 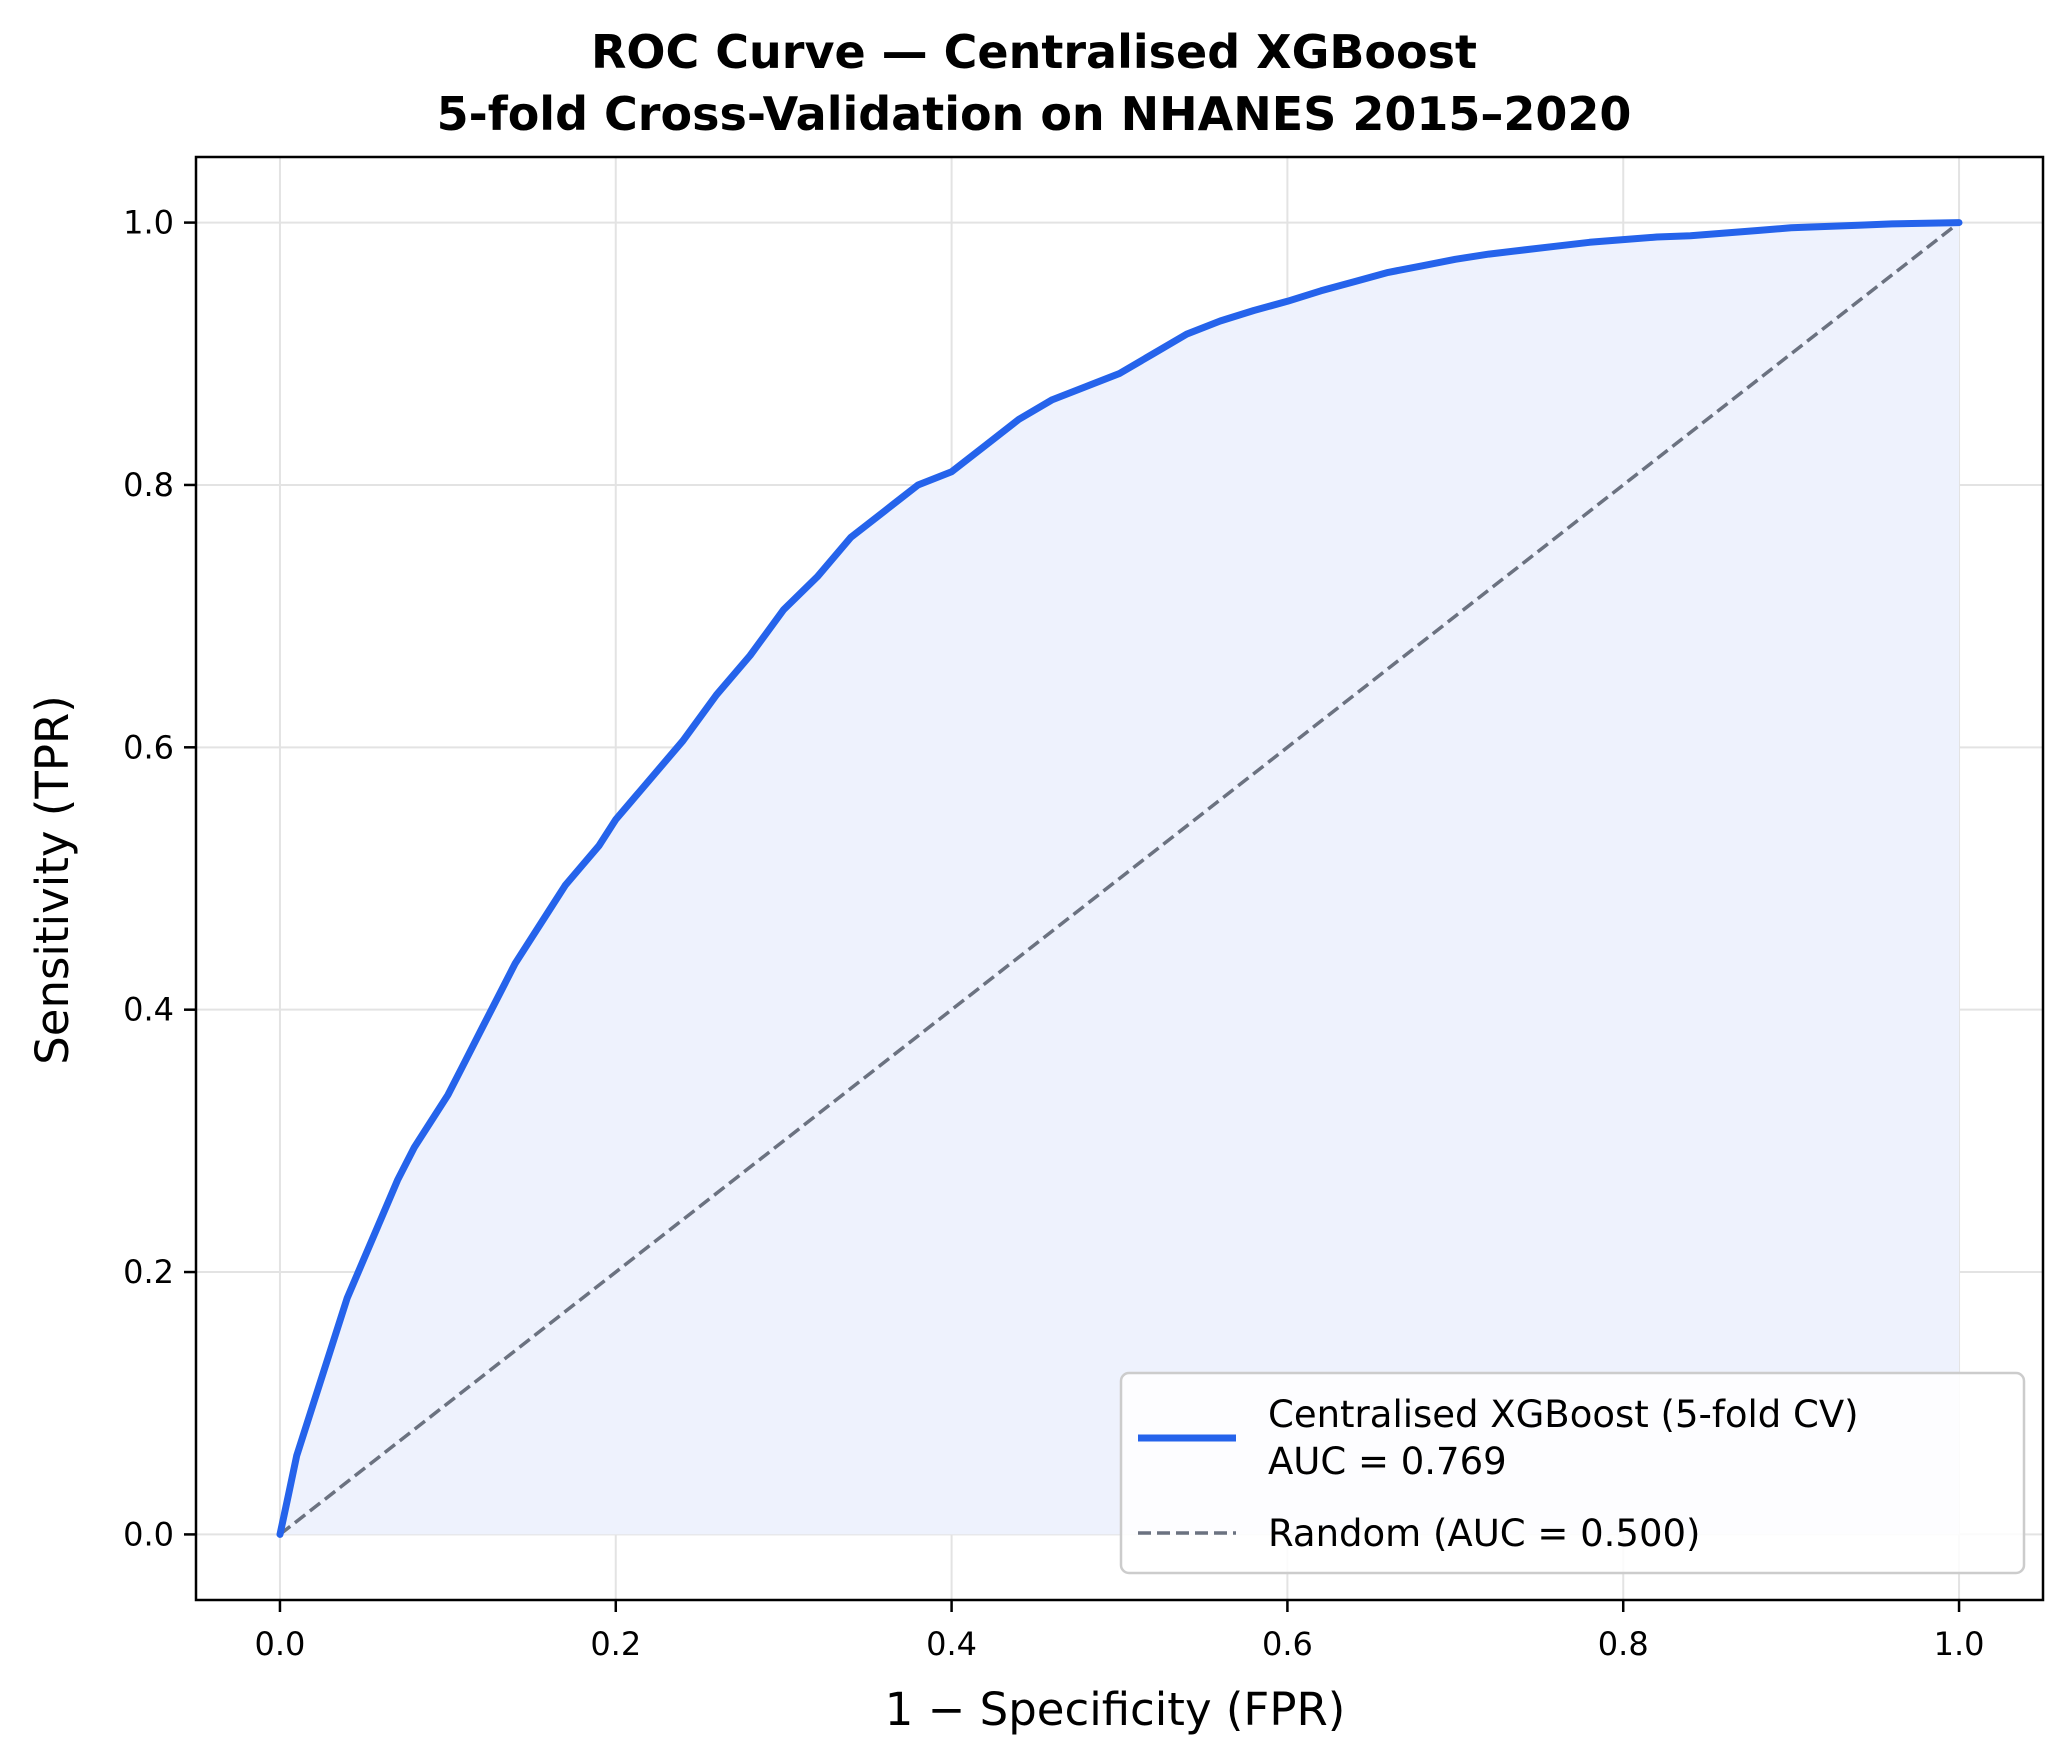 What do you see at coordinates (148, 485) in the screenshot?
I see `y-tick-label-4: 0.8` at bounding box center [148, 485].